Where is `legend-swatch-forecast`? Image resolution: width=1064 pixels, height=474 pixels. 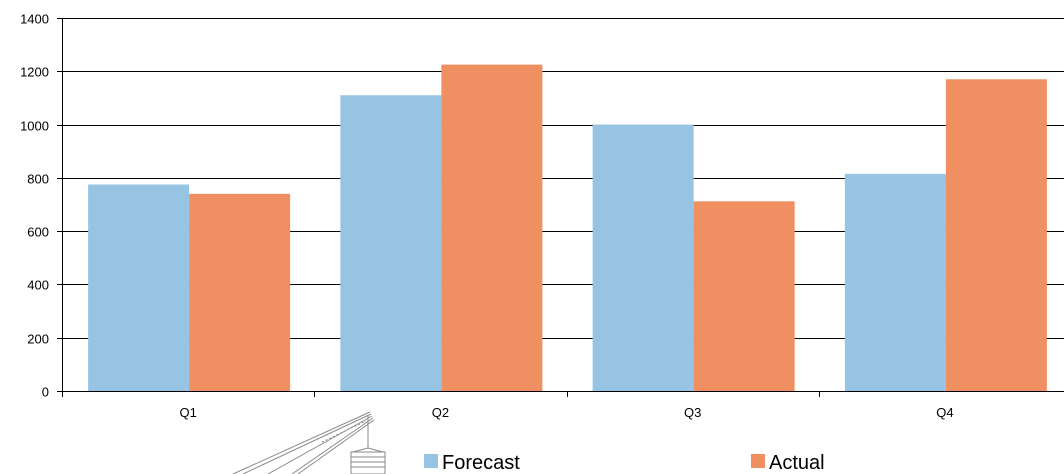 legend-swatch-forecast is located at coordinates (431, 461).